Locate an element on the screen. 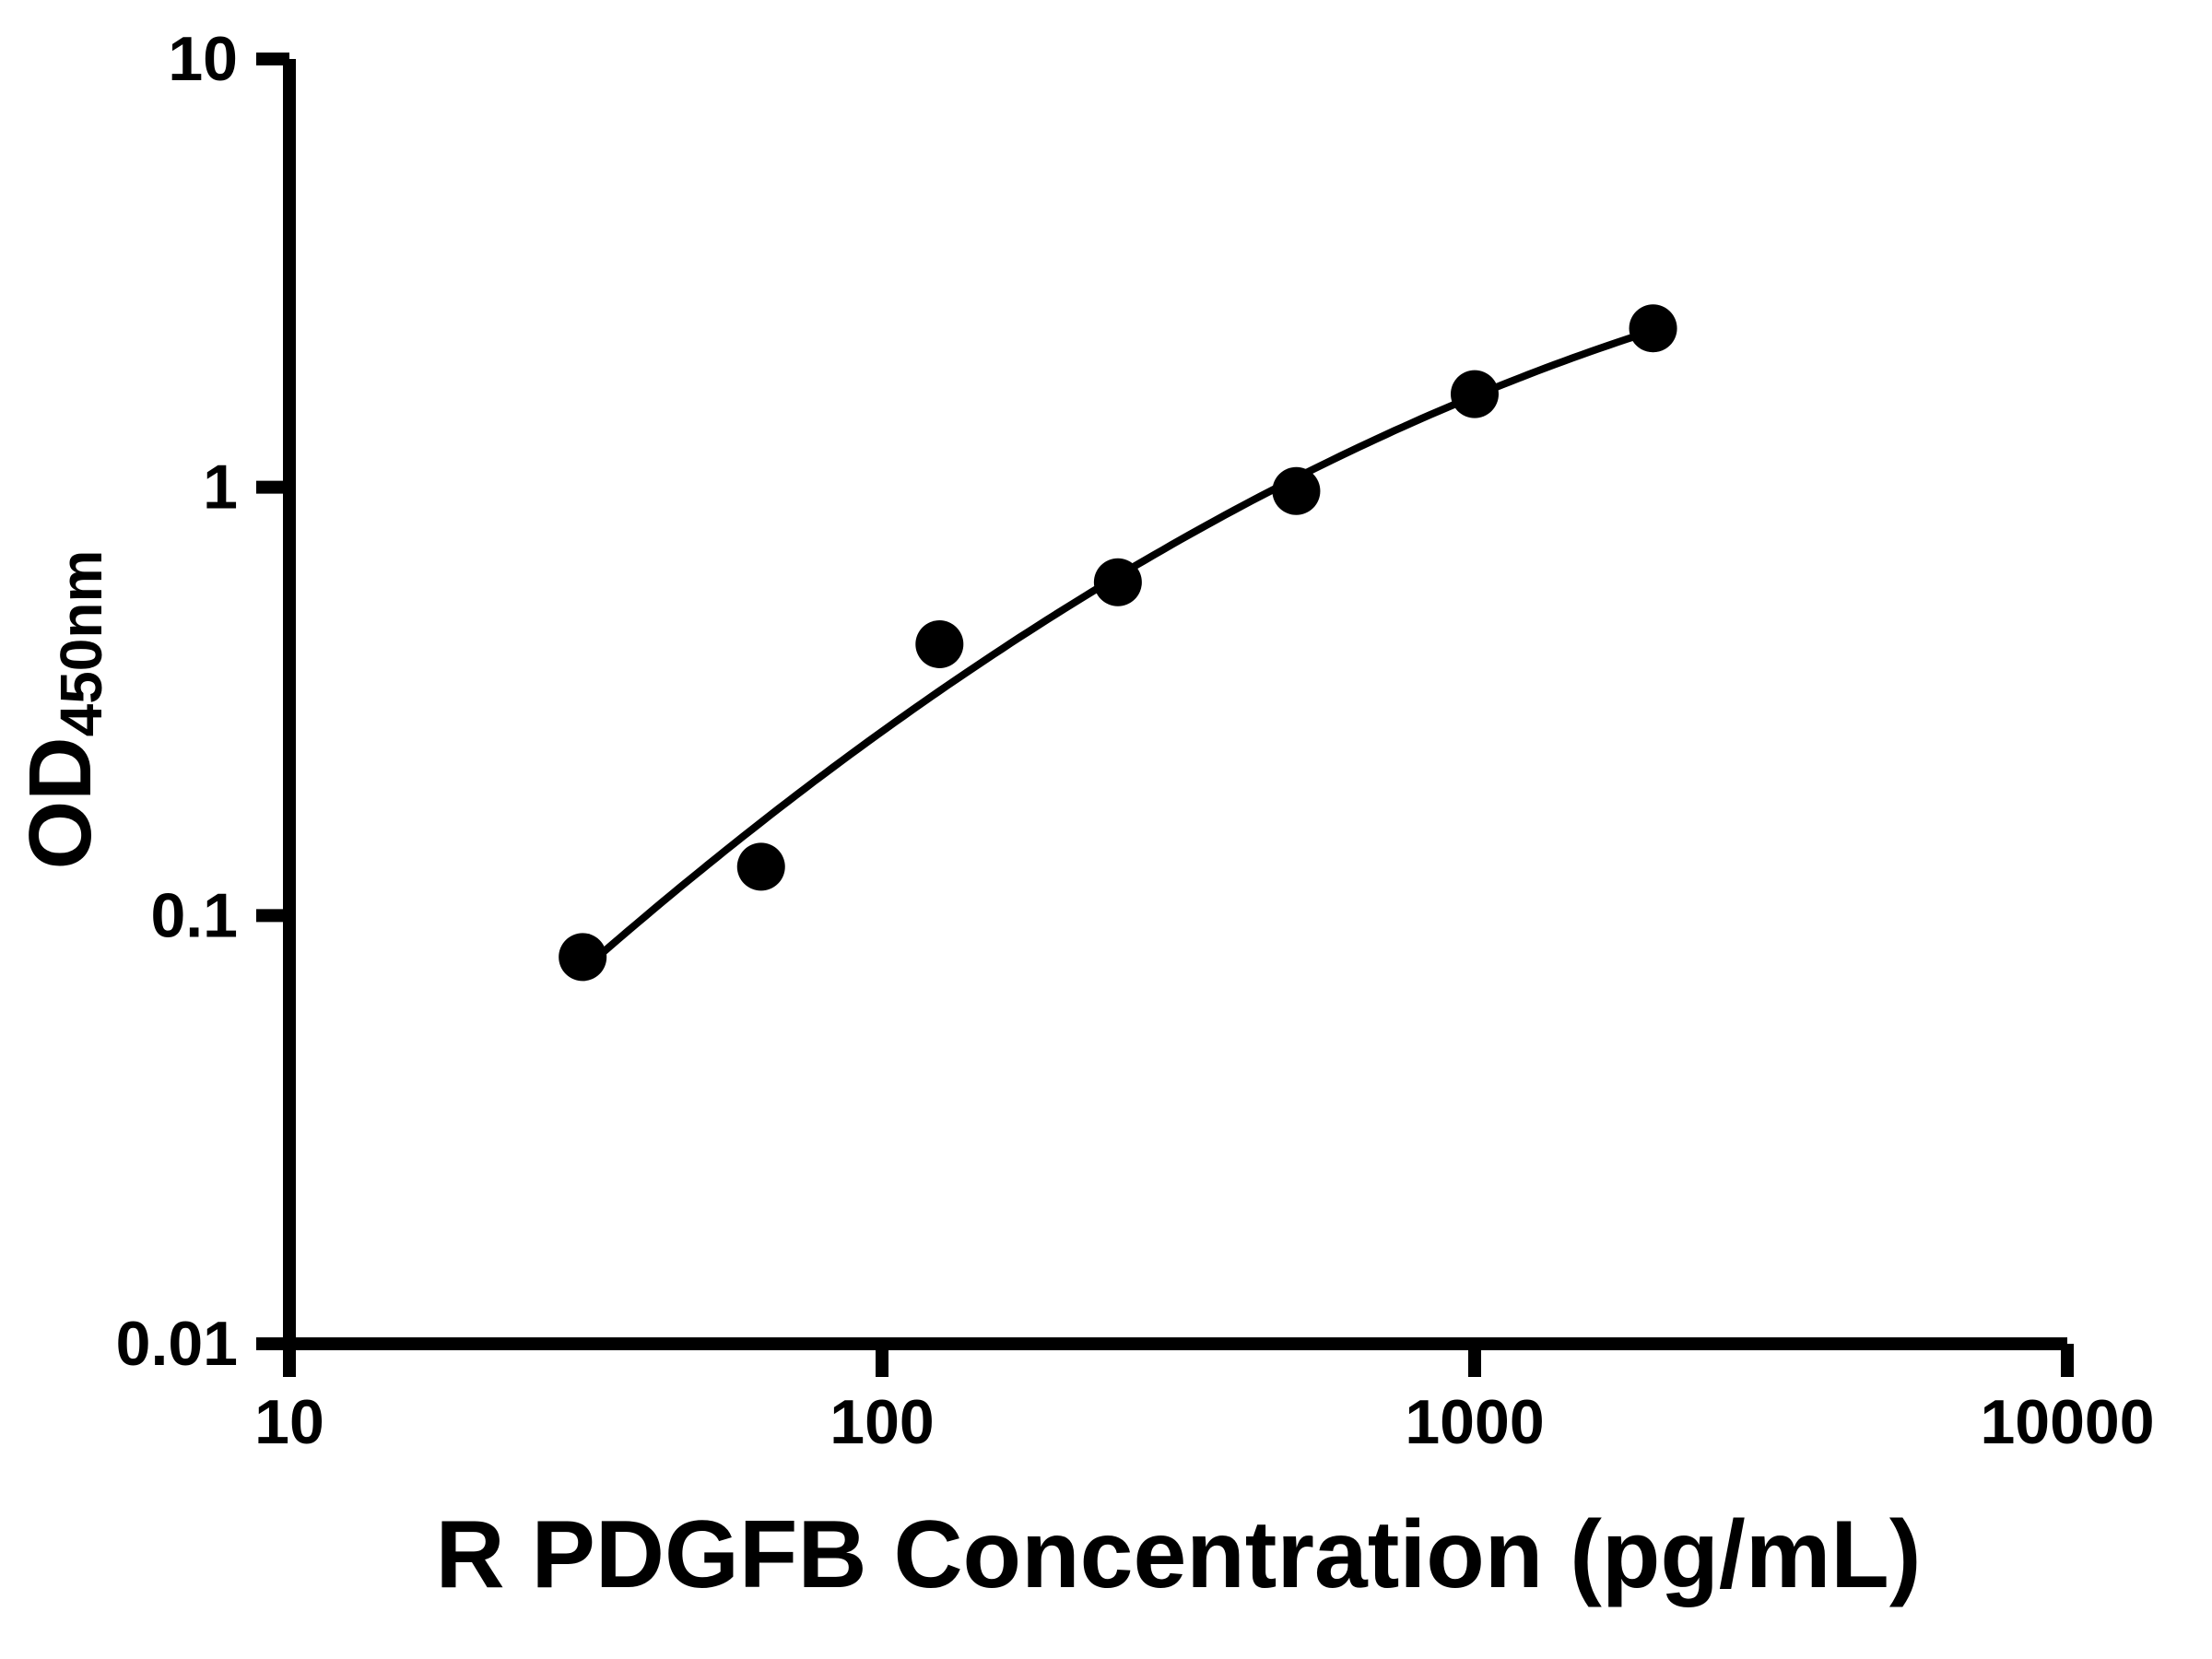  x-tick-label-10000: 10000 is located at coordinates (2067, 1422).